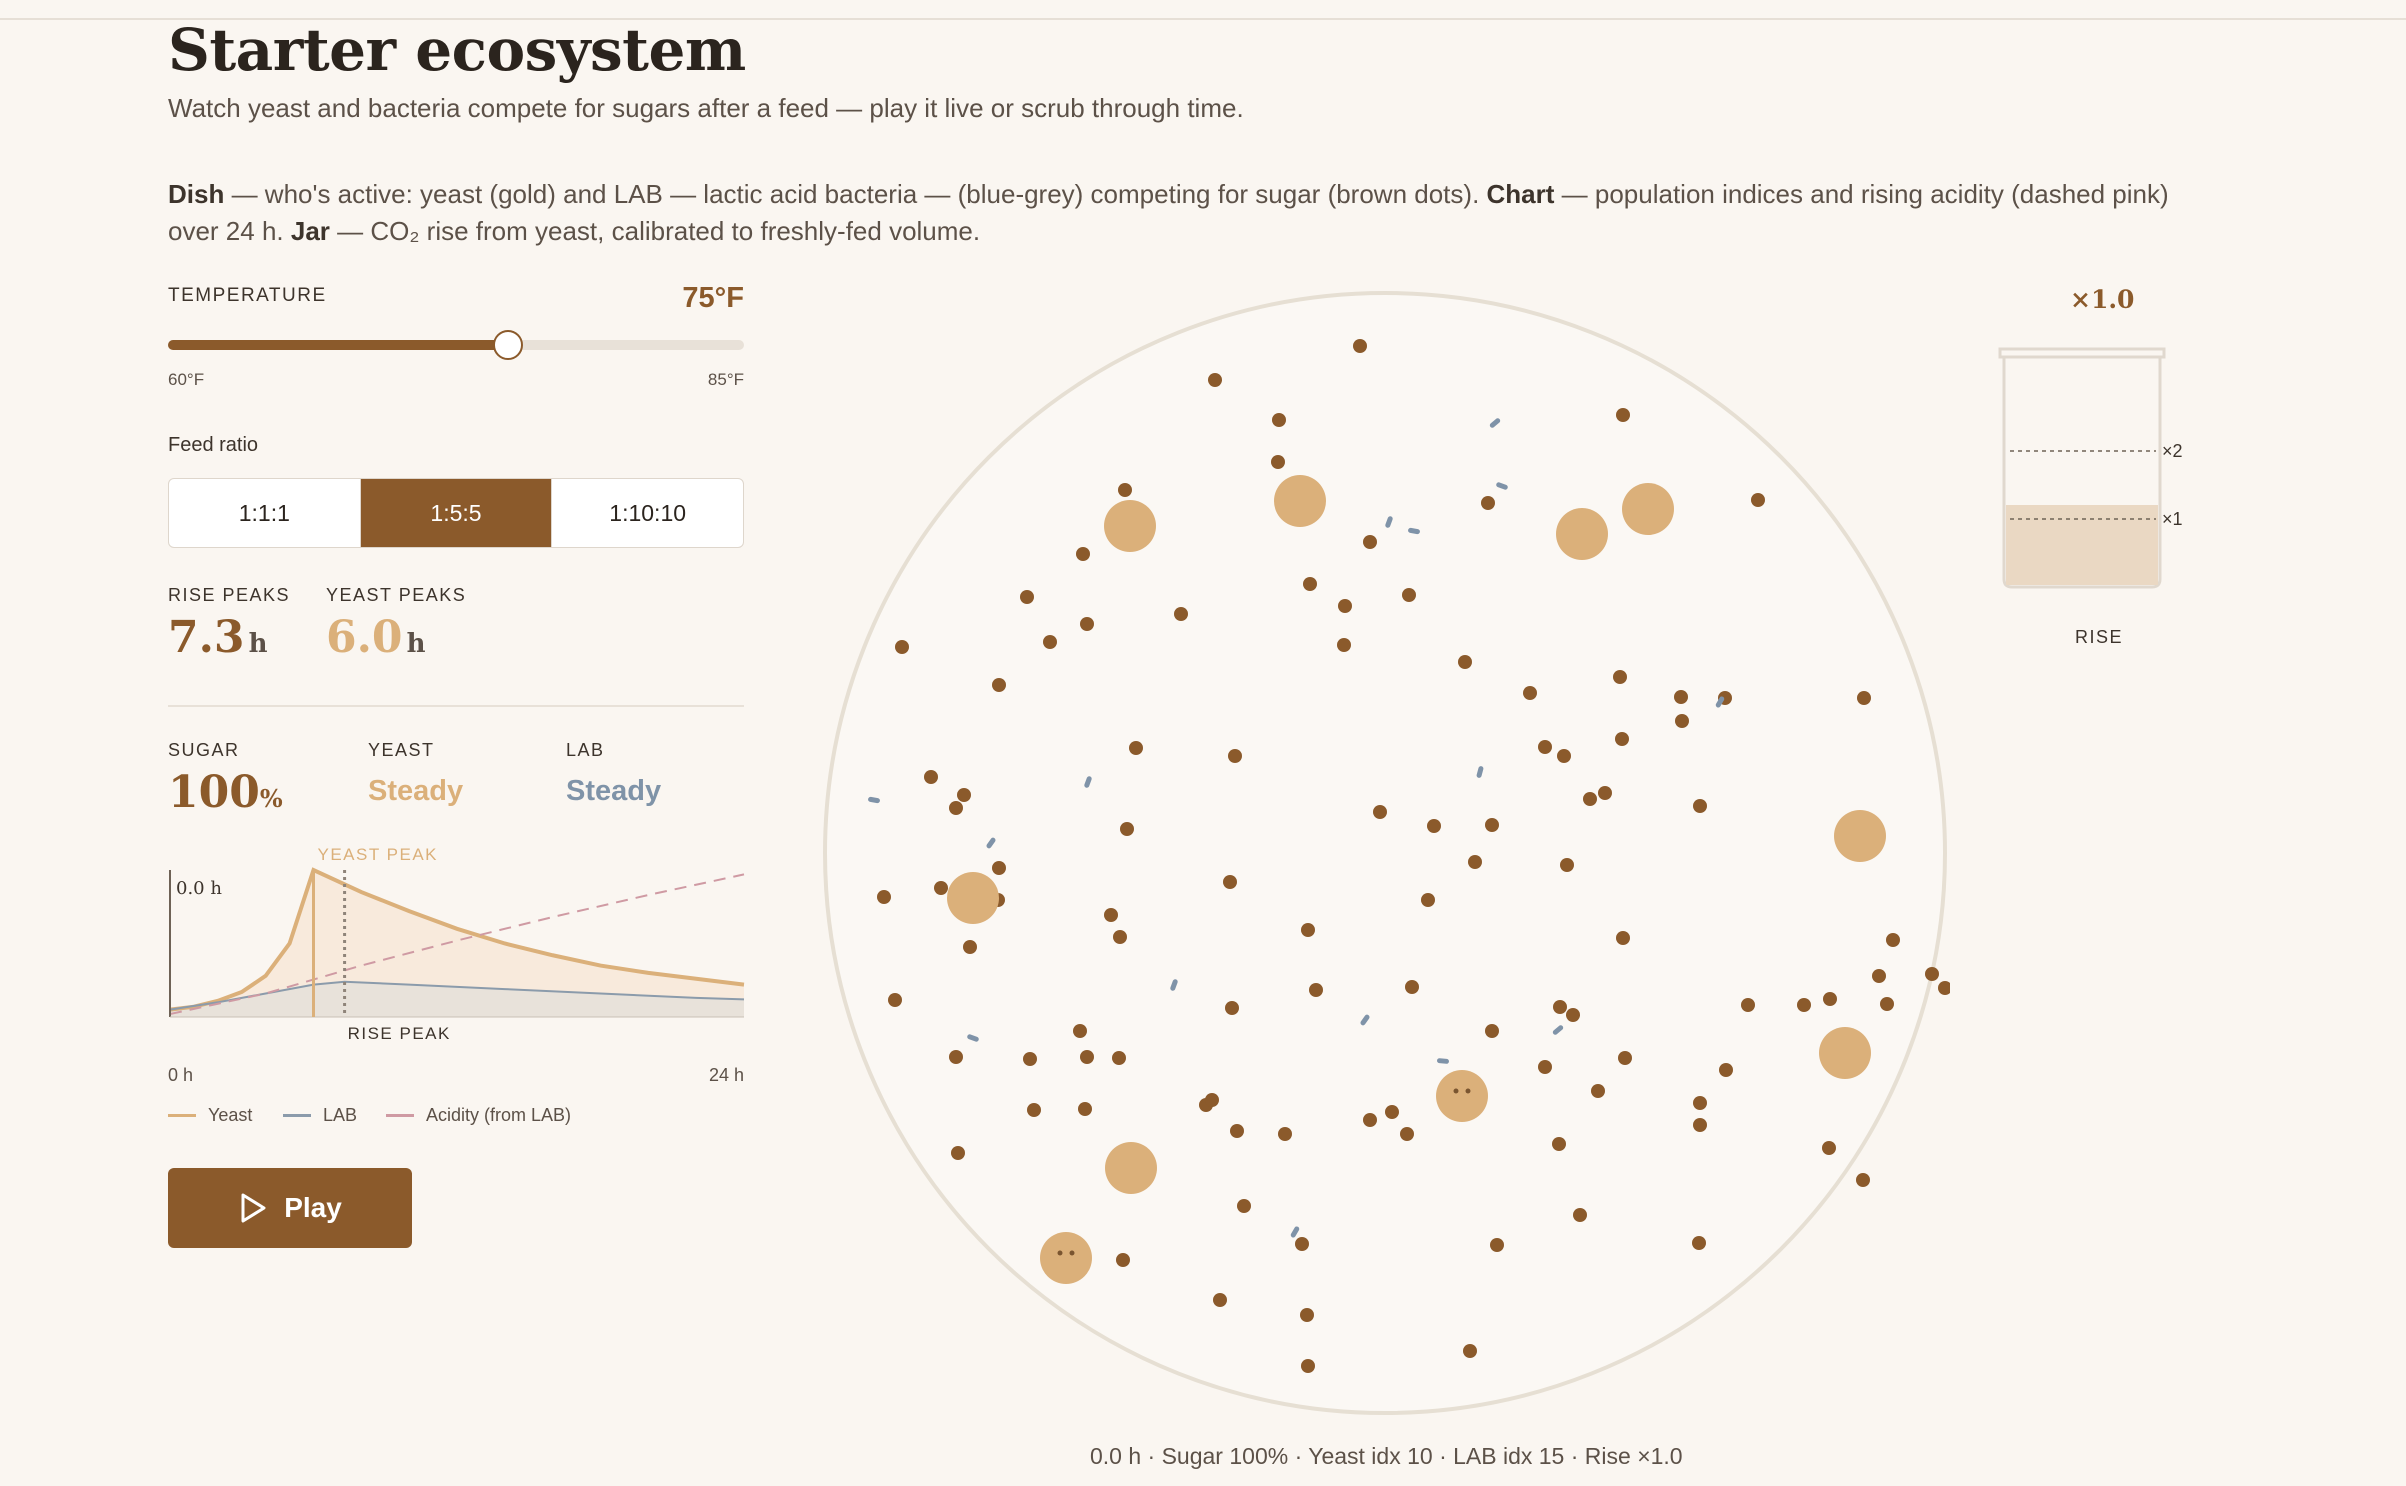  I want to click on legend-lab: LAB, so click(320, 1115).